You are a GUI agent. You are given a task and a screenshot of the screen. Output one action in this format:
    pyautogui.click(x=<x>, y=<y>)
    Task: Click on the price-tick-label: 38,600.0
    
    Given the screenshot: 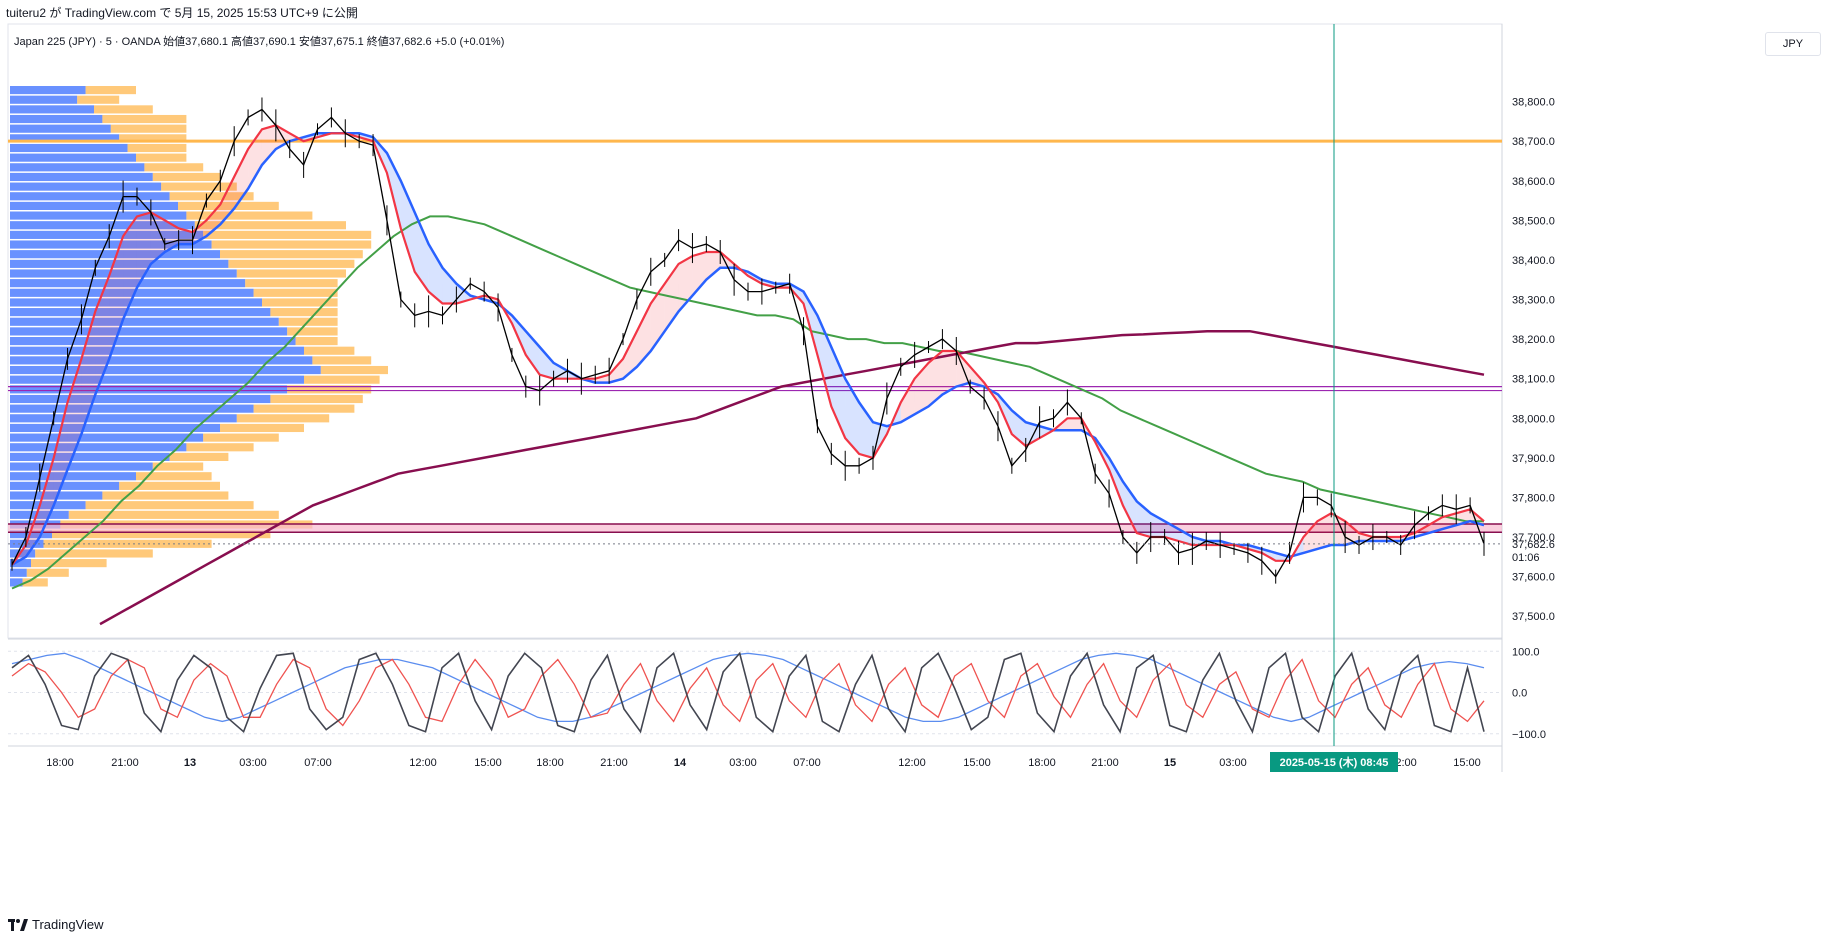 What is the action you would take?
    pyautogui.click(x=1533, y=182)
    